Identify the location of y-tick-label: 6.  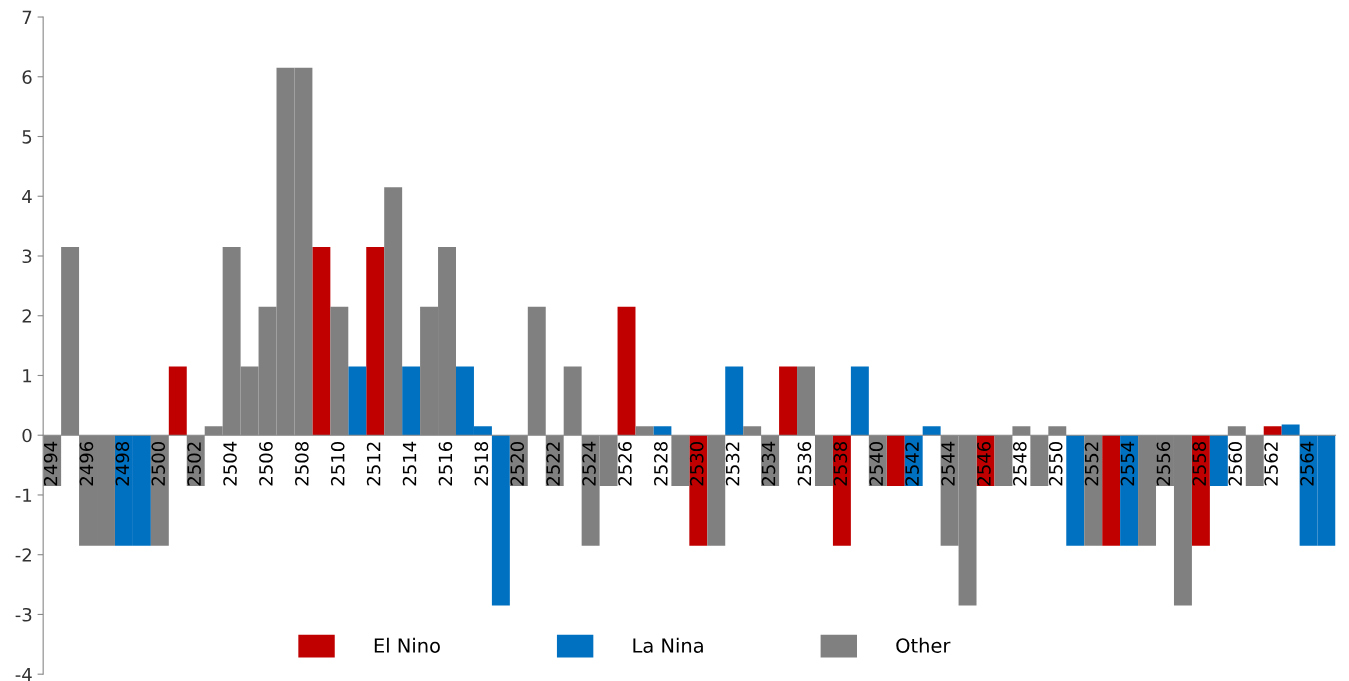
(27, 77).